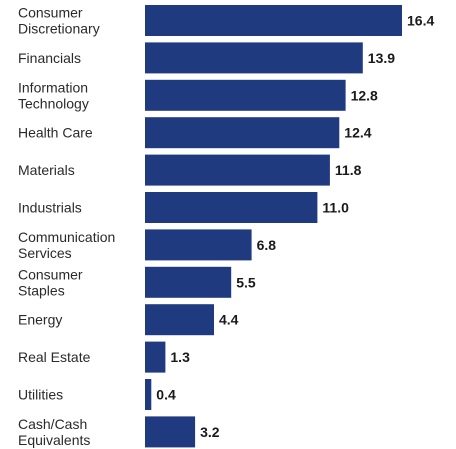 The width and height of the screenshot is (456, 449). What do you see at coordinates (54, 357) in the screenshot?
I see `category-label-9: Real Estate` at bounding box center [54, 357].